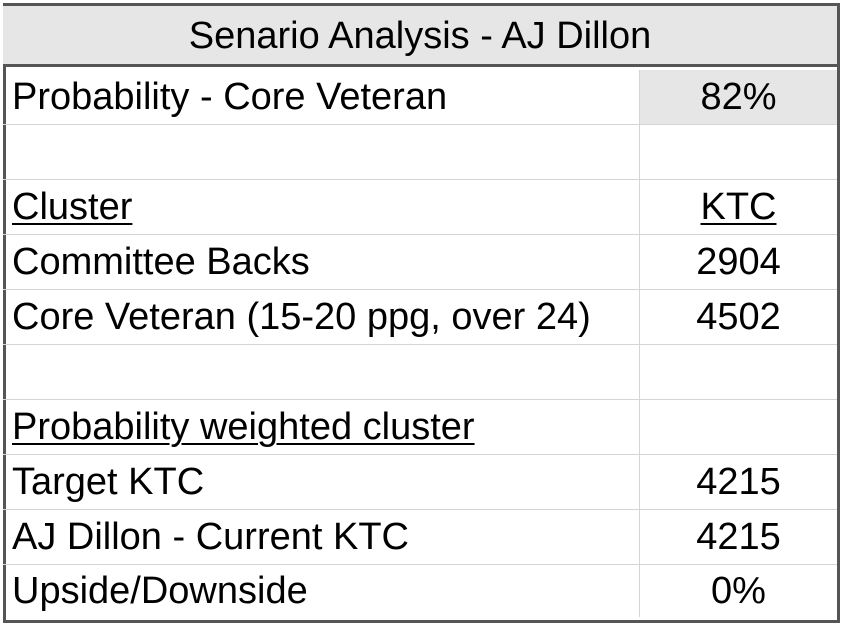 This screenshot has height=625, width=841. I want to click on upside-downside-value-cell: 0%, so click(738, 591).